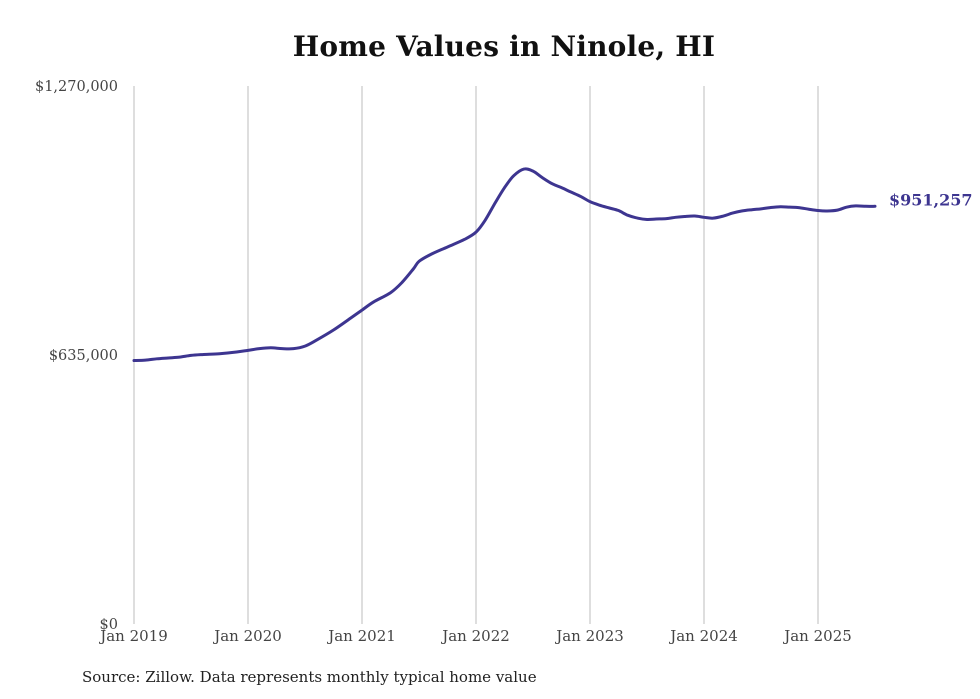 This screenshot has height=699, width=980. I want to click on chart-title: Home Values in Ninole, HI, so click(504, 46).